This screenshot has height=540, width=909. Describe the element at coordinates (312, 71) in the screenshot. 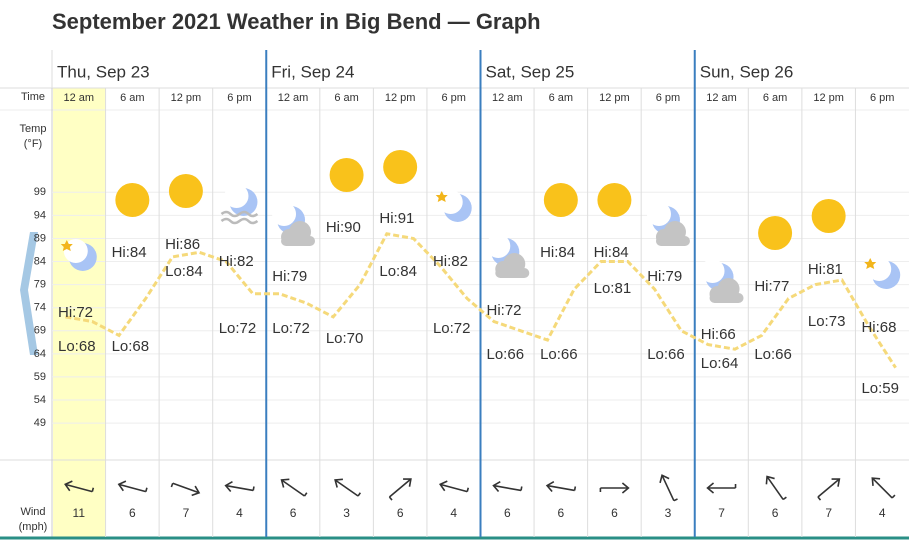

I see `day-label: Fri, Sep 24` at that location.